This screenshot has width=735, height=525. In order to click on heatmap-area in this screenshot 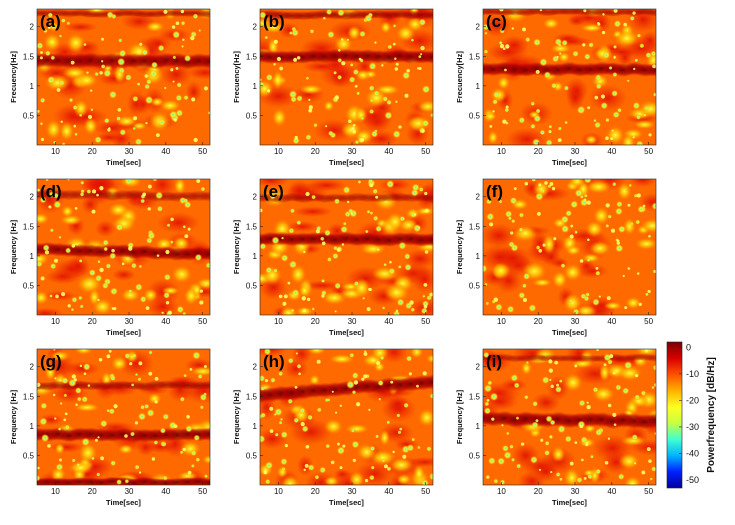, I will do `click(346, 417)`.